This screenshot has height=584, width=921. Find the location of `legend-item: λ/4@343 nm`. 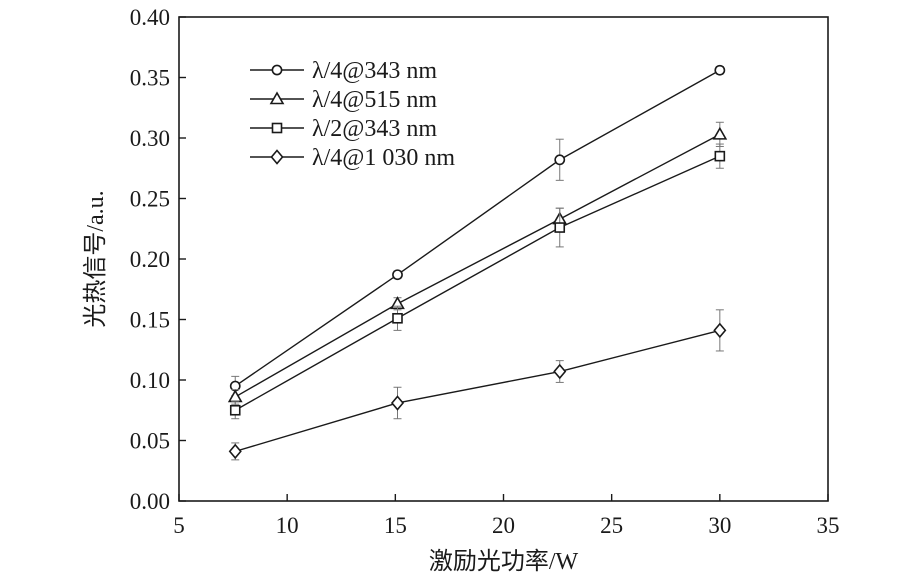

legend-item: λ/4@343 nm is located at coordinates (343, 71).